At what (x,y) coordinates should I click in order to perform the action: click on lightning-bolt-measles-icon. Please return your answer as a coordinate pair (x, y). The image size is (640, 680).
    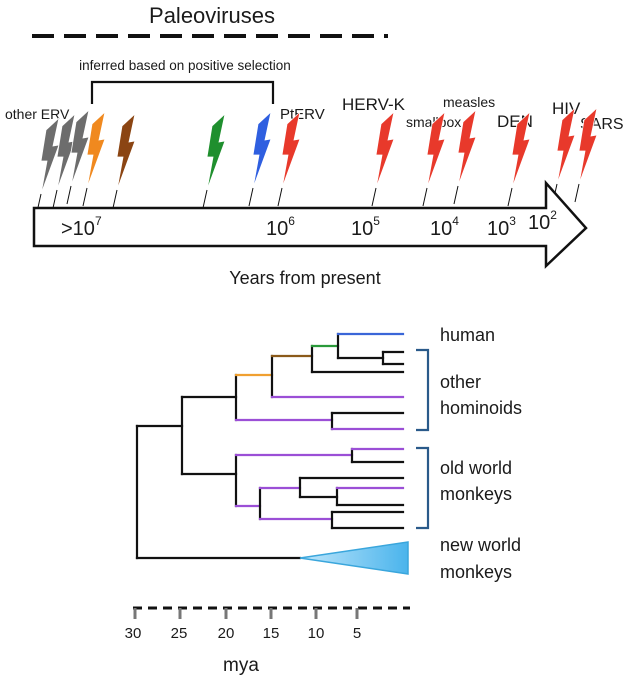
    Looking at the image, I should click on (467, 147).